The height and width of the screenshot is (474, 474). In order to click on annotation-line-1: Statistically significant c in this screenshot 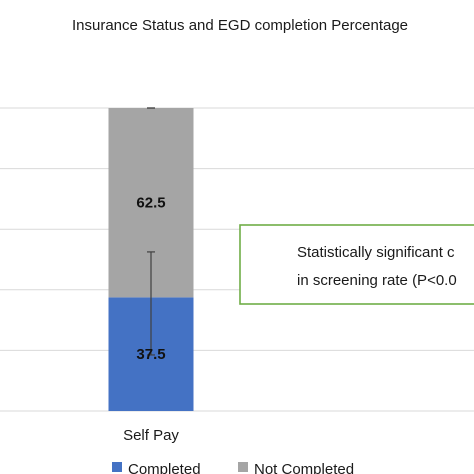, I will do `click(376, 252)`.